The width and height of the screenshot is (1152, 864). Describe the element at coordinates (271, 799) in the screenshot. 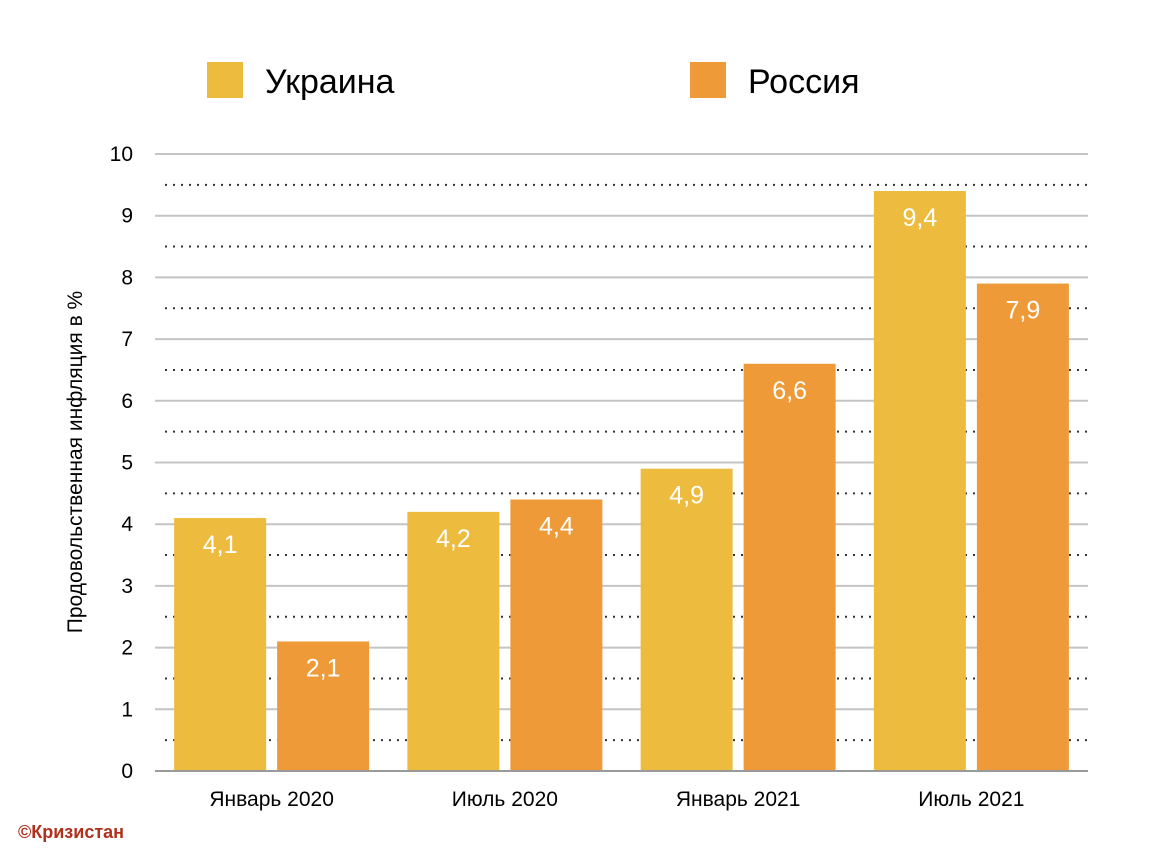

I see `x-category-label: Январь 2020` at that location.